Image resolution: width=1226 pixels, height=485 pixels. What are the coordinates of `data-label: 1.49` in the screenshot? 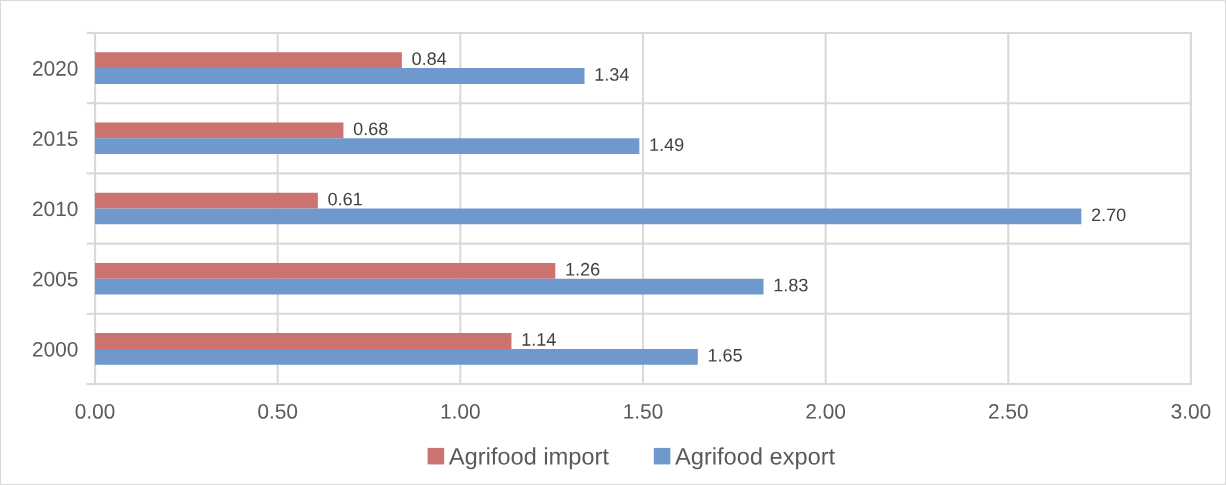 It's located at (667, 145).